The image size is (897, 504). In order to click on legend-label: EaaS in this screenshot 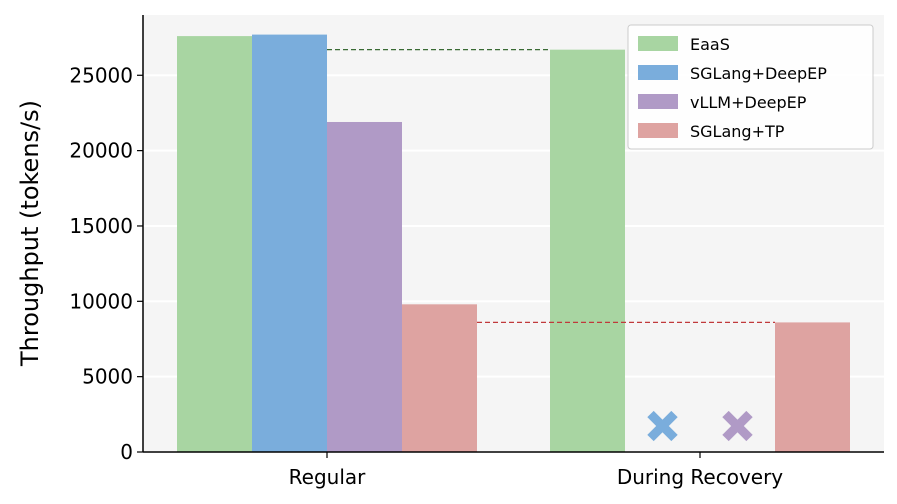, I will do `click(710, 44)`.